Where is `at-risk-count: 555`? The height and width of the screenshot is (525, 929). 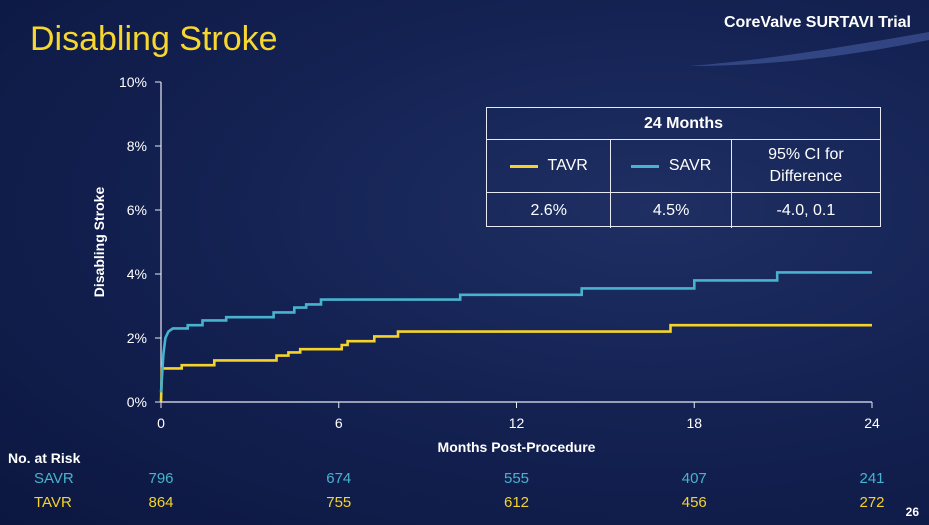
at-risk-count: 555 is located at coordinates (516, 478).